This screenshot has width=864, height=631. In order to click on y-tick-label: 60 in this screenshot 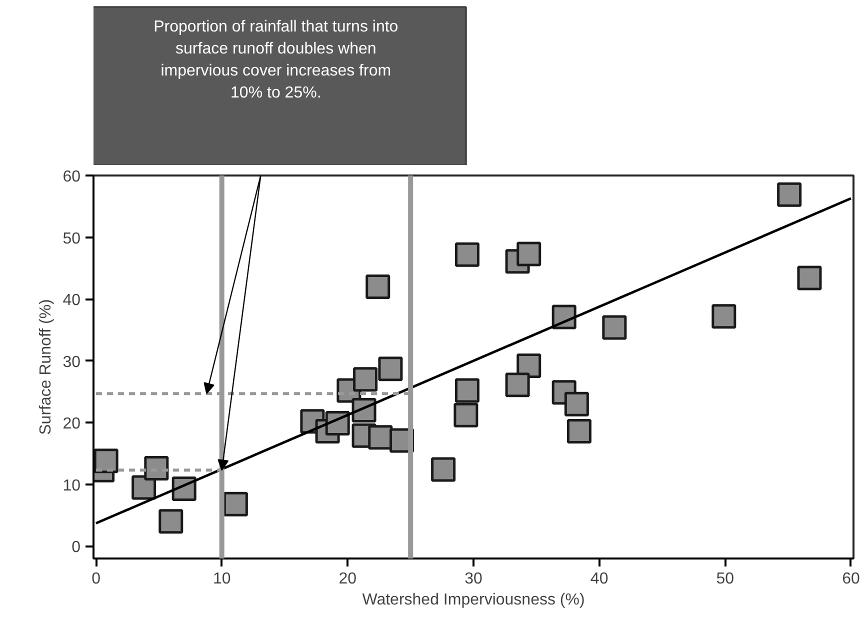, I will do `click(71, 177)`.